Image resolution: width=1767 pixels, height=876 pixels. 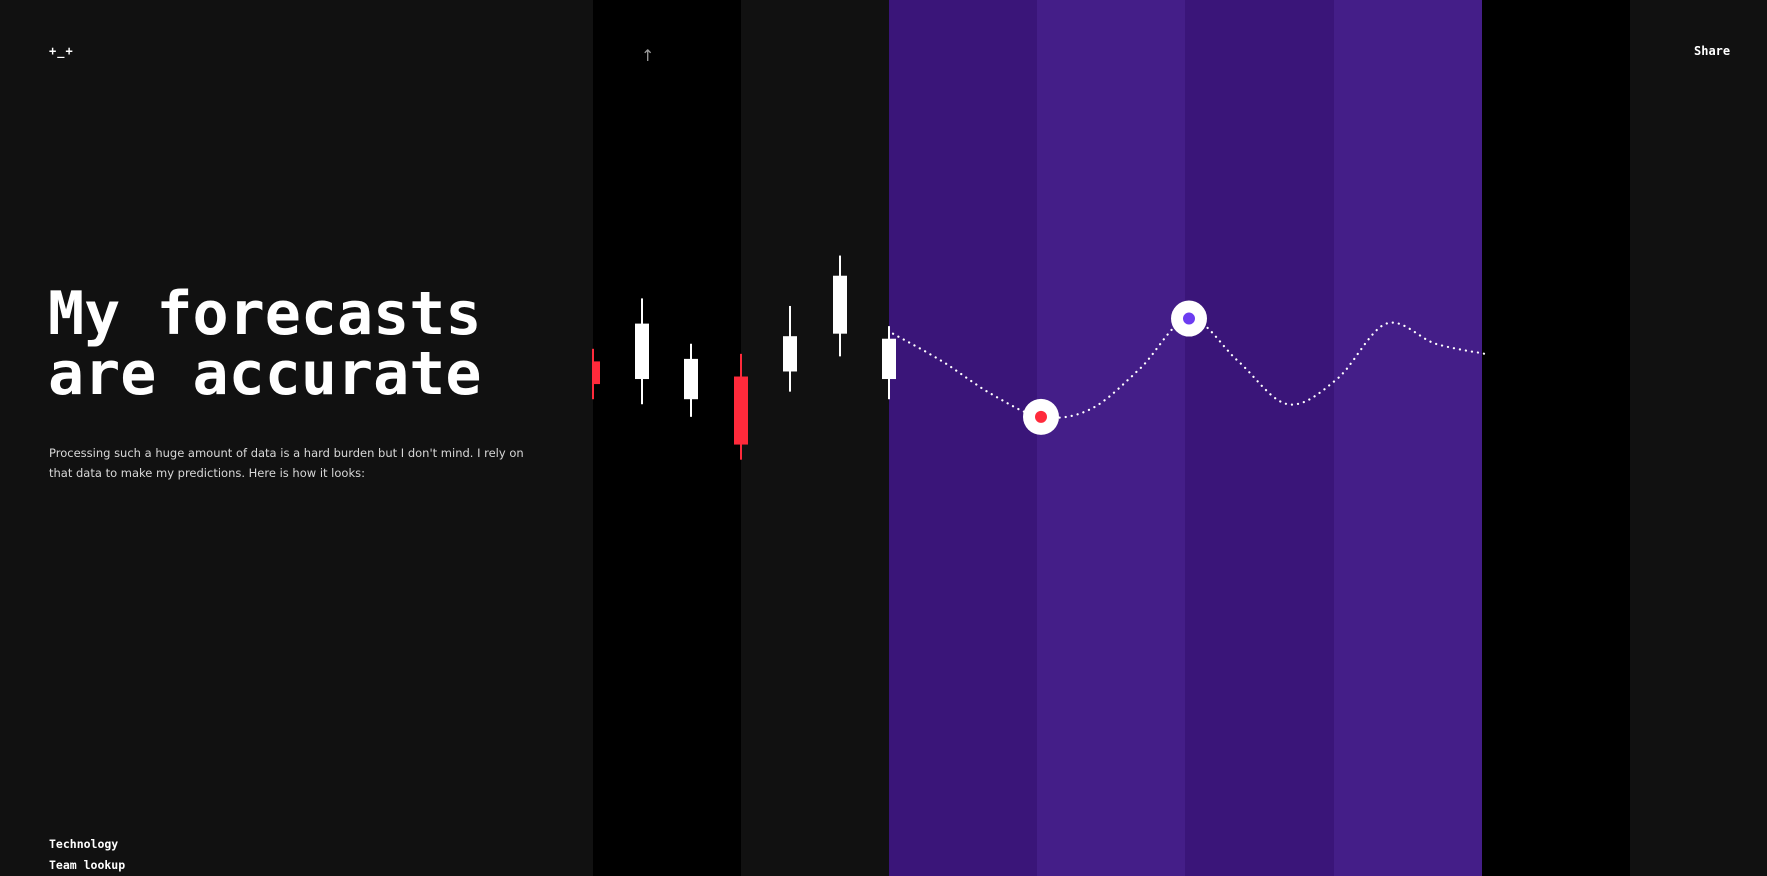 I want to click on forecast-line, so click(x=1189, y=368).